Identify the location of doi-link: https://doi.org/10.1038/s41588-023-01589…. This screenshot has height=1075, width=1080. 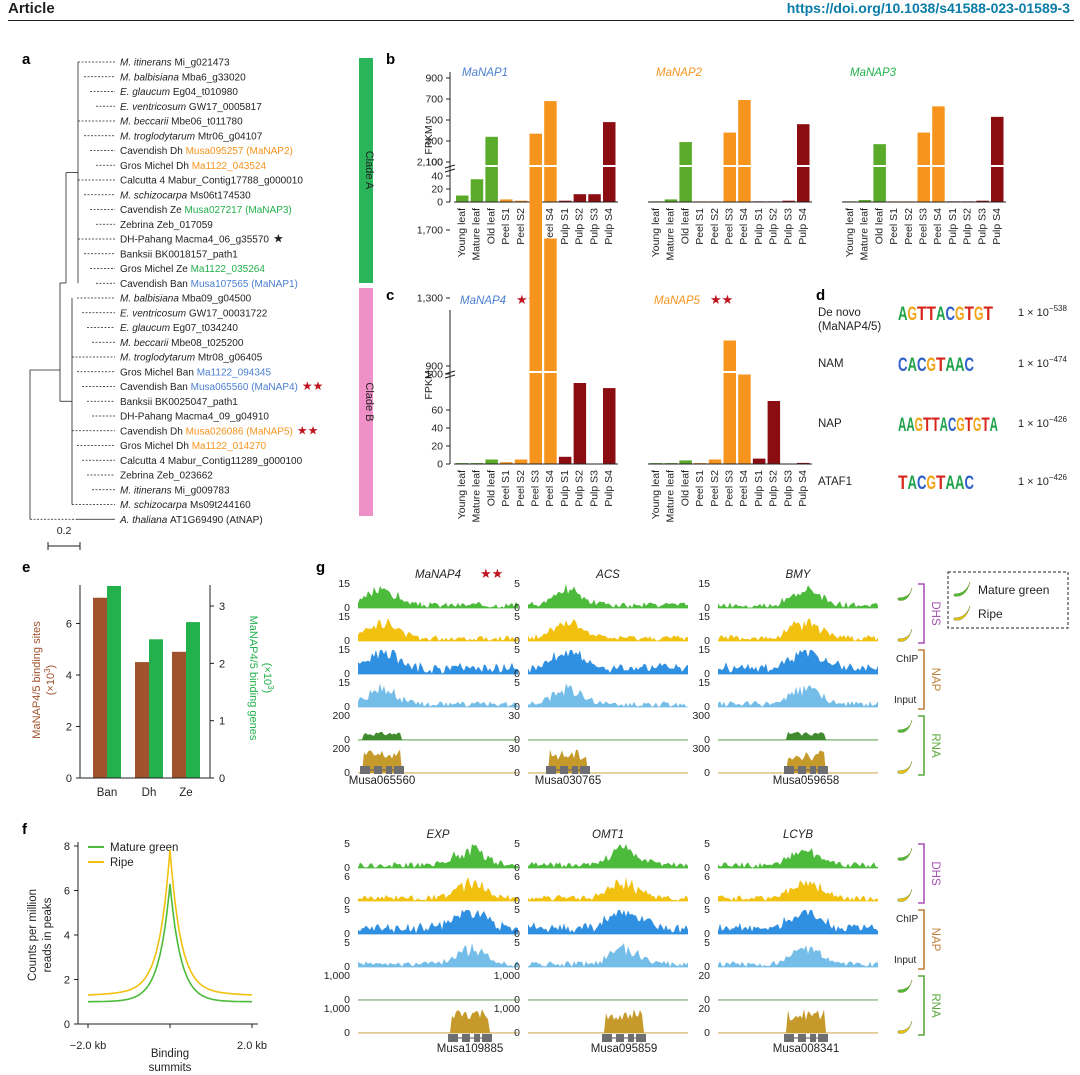
(928, 8).